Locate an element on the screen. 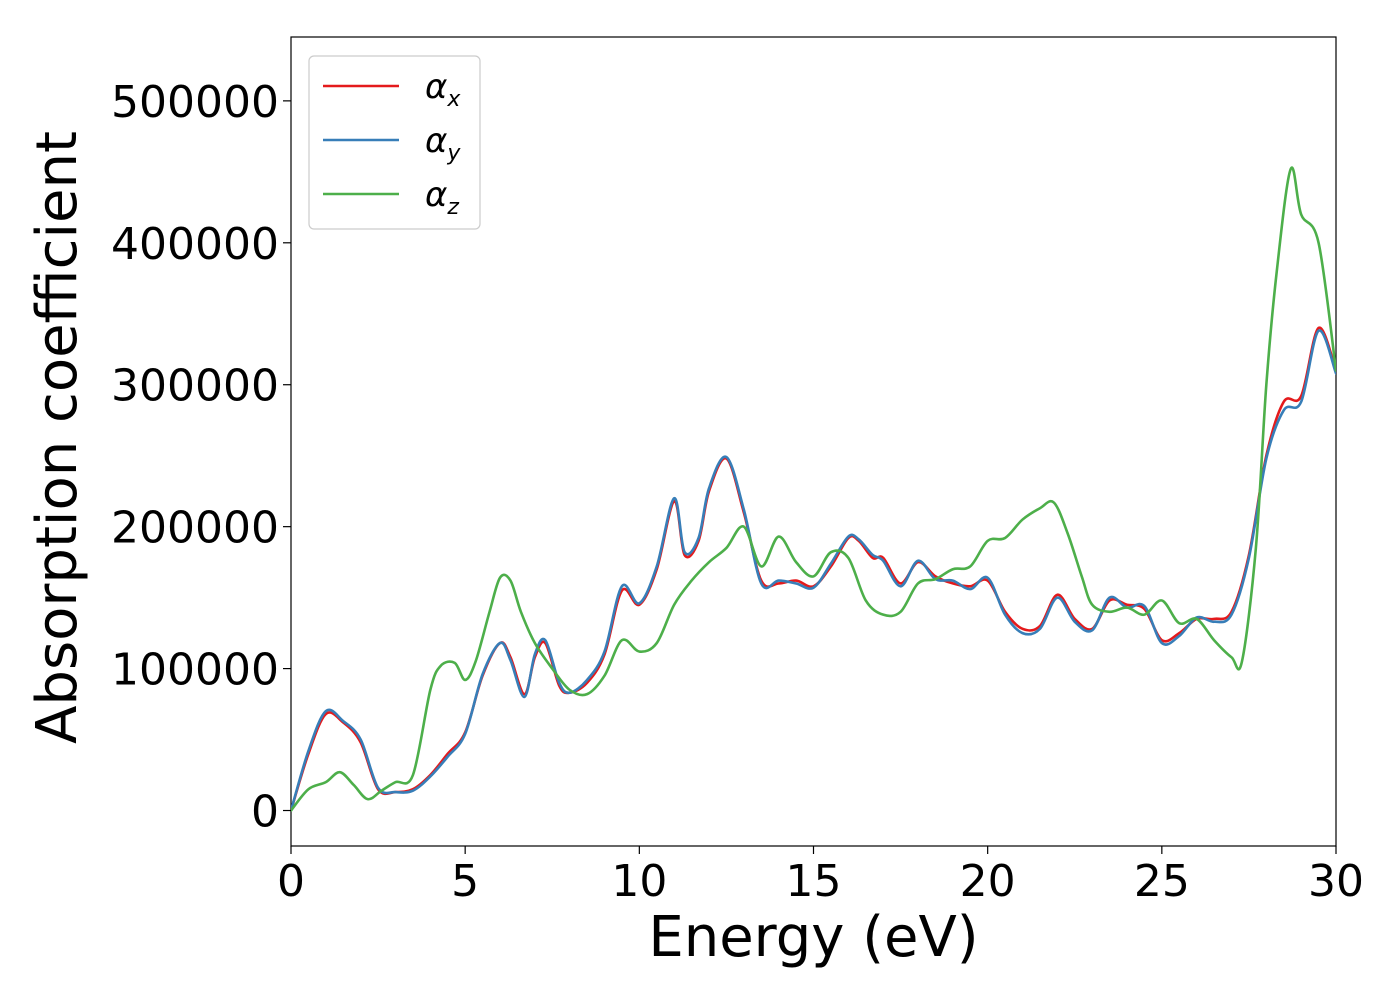  y-tick-label: 100000 is located at coordinates (195, 670).